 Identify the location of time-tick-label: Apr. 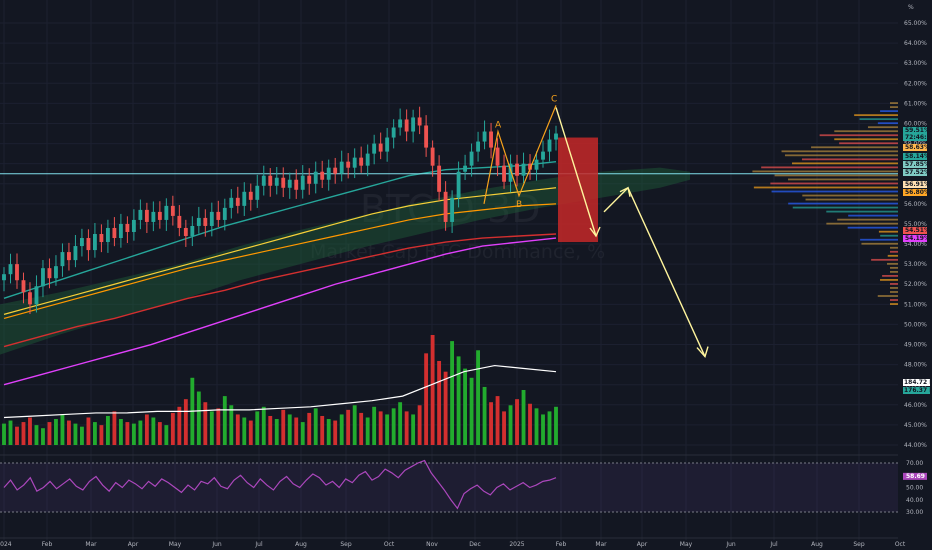
(642, 544).